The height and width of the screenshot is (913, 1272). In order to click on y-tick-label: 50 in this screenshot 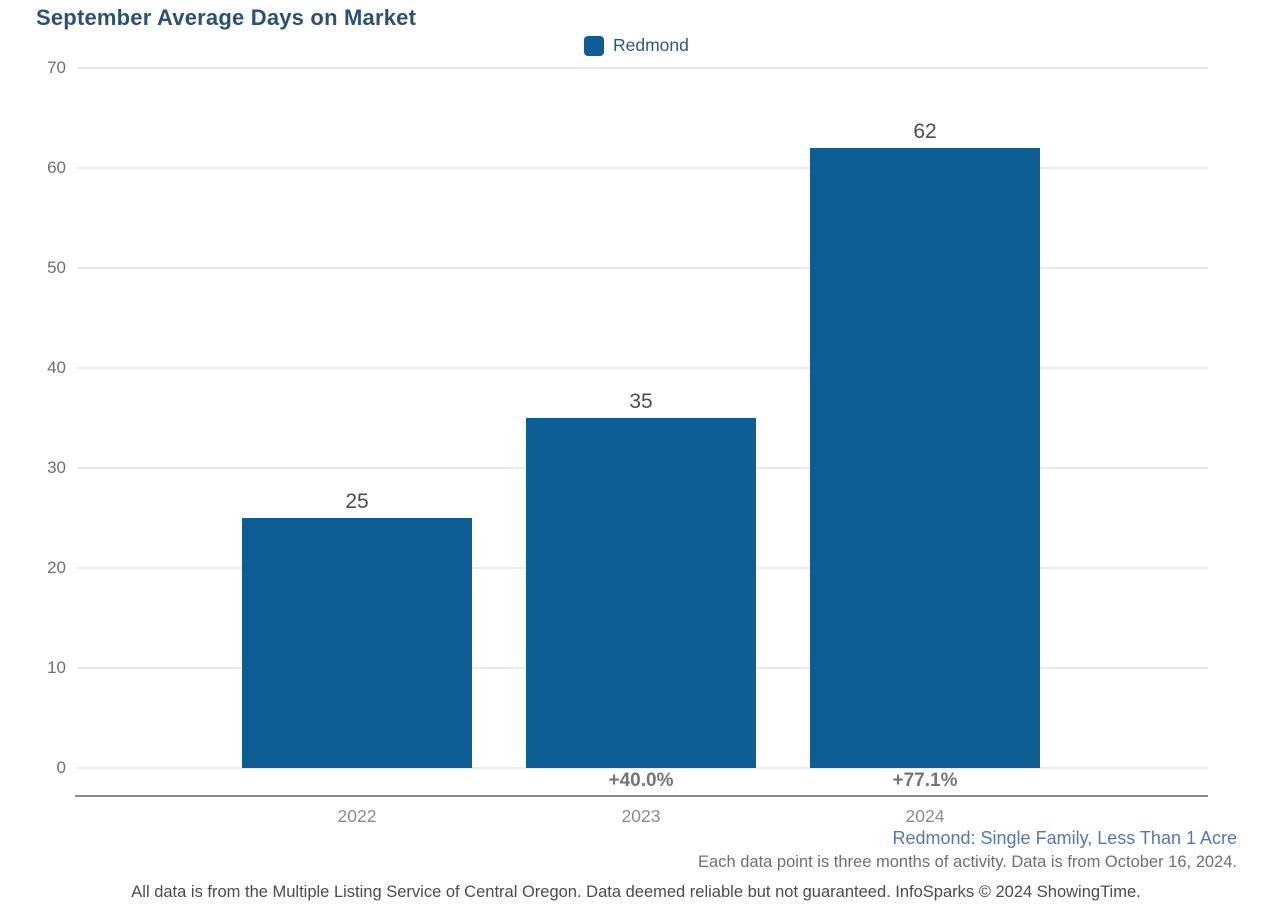, I will do `click(56, 267)`.